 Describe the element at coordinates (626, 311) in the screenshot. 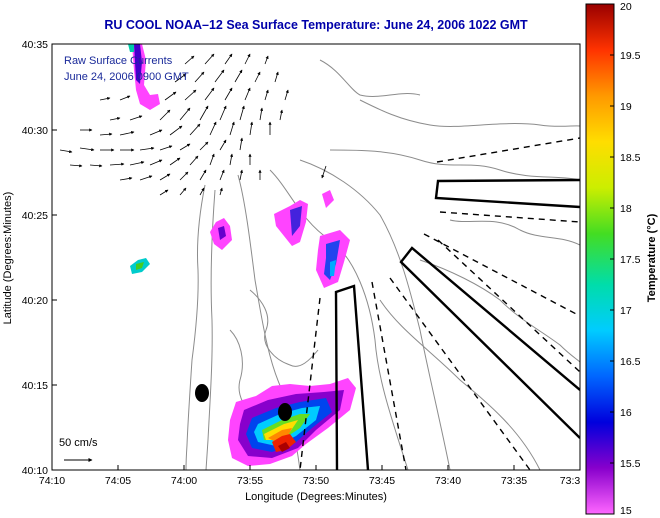

I see `colorbar-tick-label: 17` at that location.